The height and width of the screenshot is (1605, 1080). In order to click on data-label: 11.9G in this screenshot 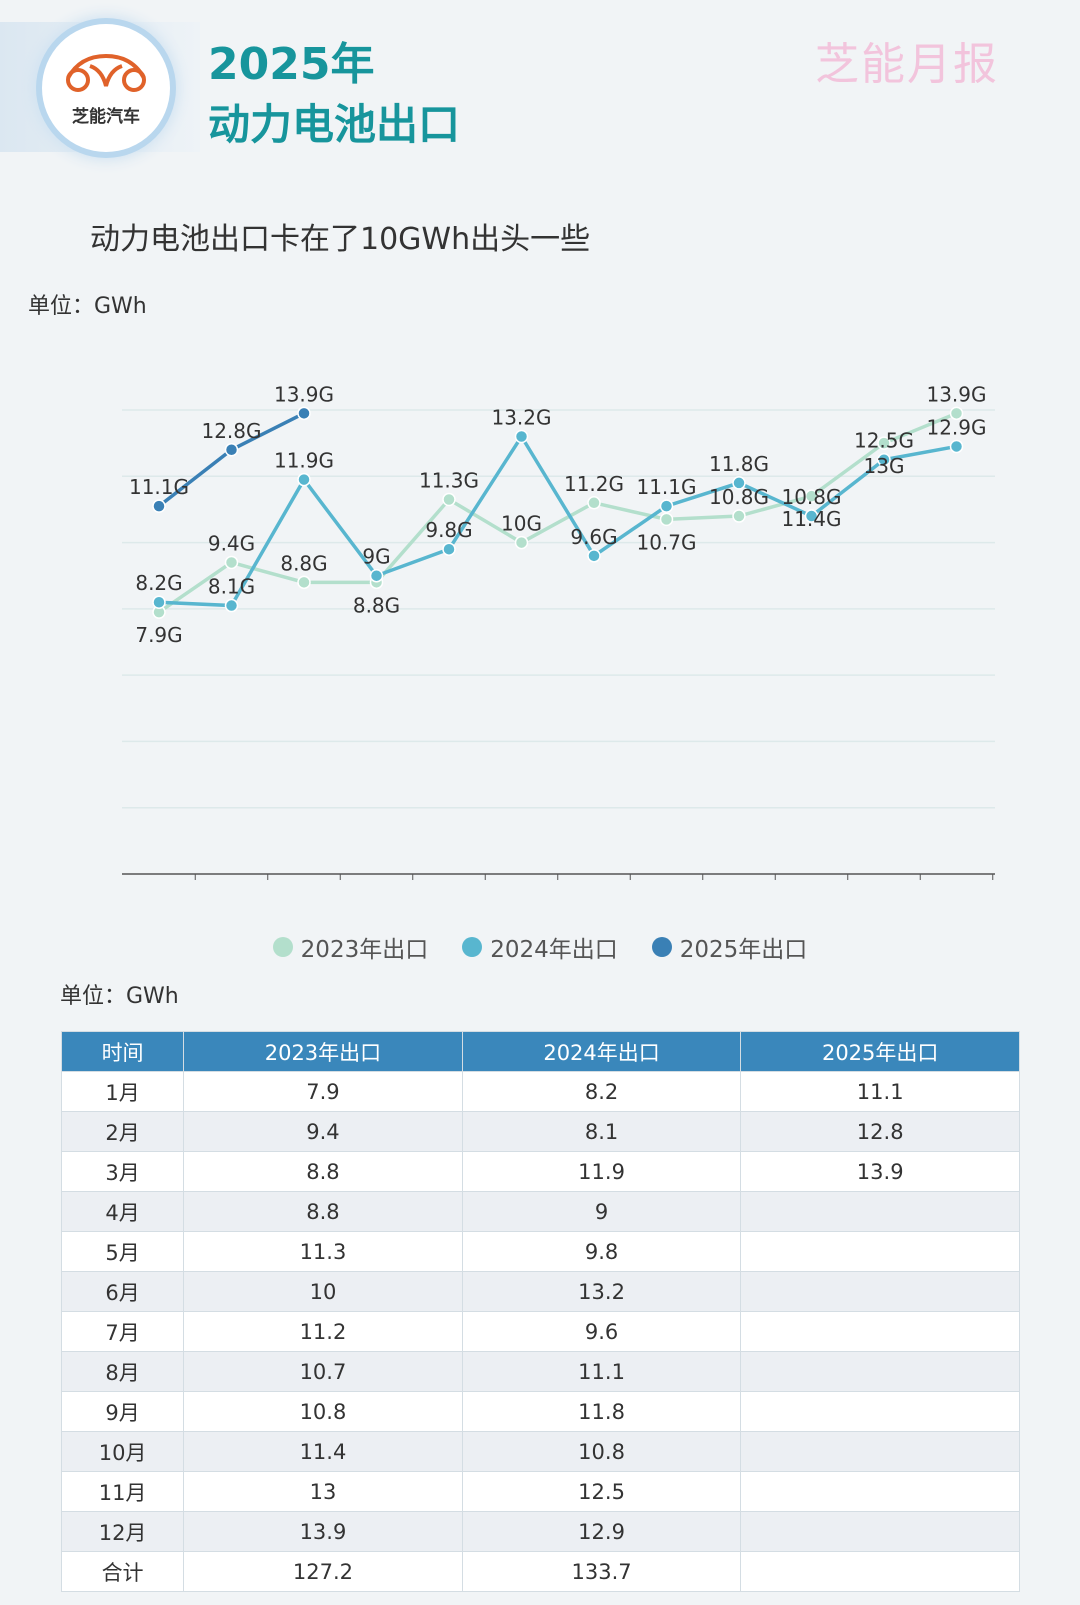, I will do `click(304, 461)`.